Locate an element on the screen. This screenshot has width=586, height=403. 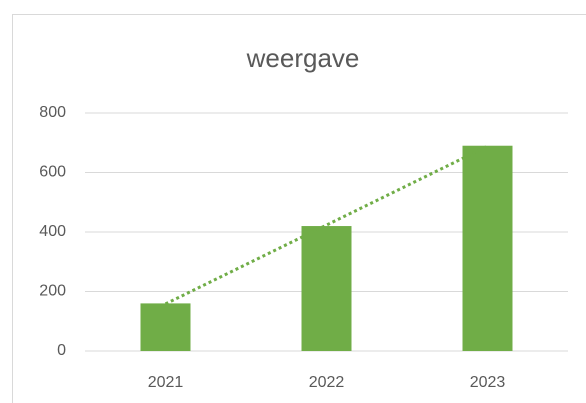
chart-title: weergave is located at coordinates (303, 58).